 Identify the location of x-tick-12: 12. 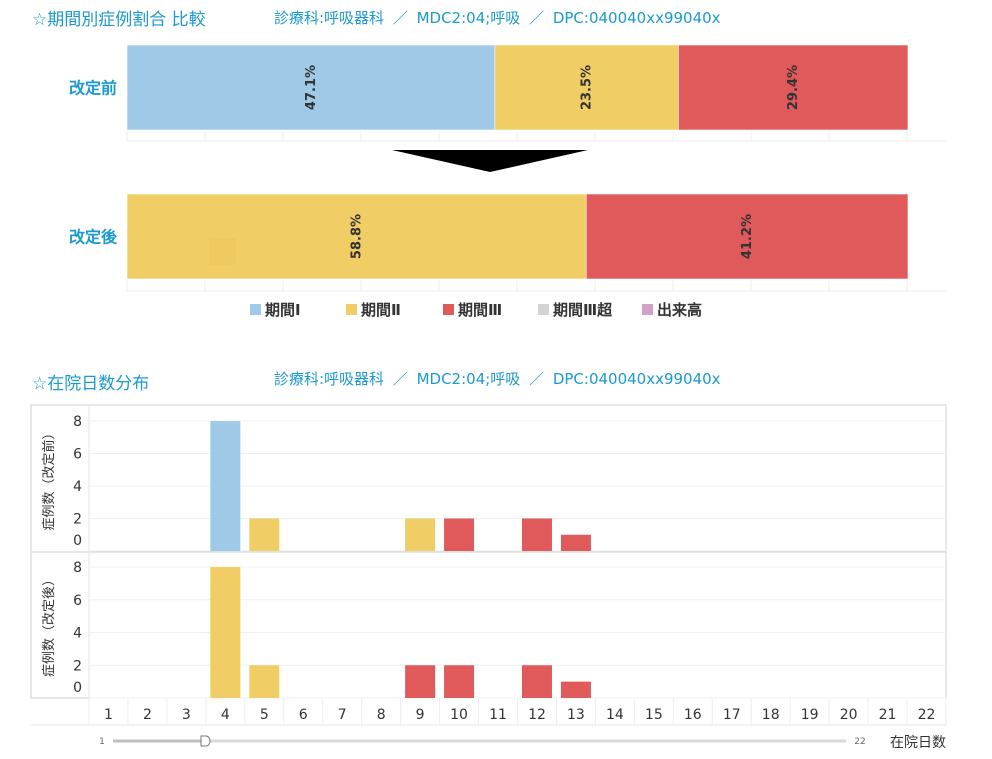
(537, 715).